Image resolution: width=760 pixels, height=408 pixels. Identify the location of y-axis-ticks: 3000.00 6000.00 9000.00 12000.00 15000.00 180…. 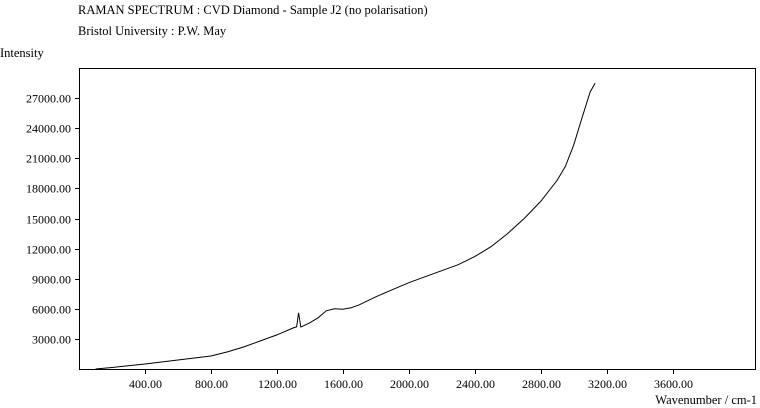
(52, 219).